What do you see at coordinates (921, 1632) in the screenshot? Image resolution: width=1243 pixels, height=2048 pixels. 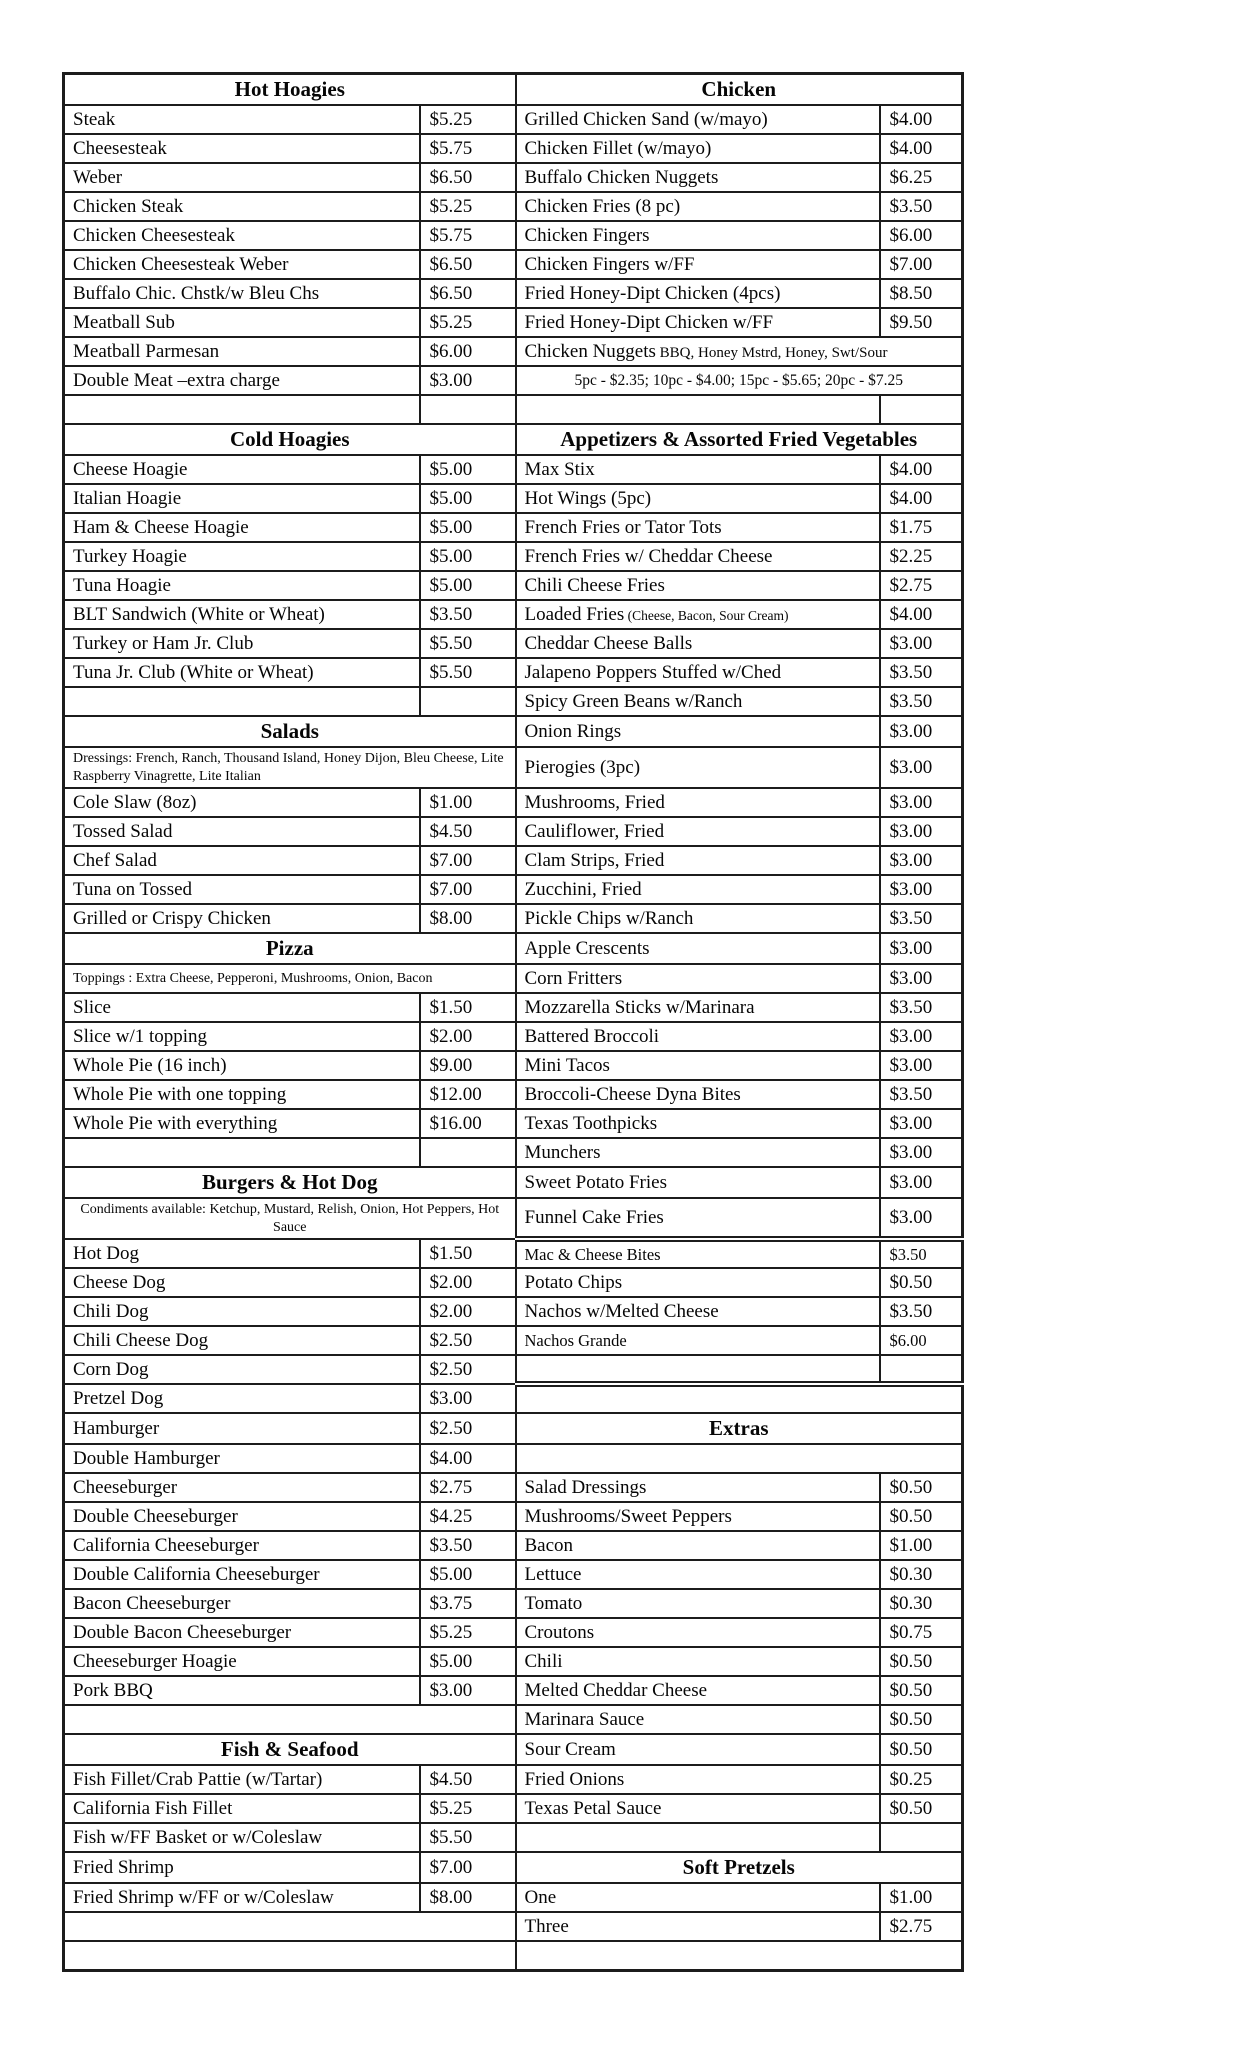 I see `menu-item-price: $0.75` at bounding box center [921, 1632].